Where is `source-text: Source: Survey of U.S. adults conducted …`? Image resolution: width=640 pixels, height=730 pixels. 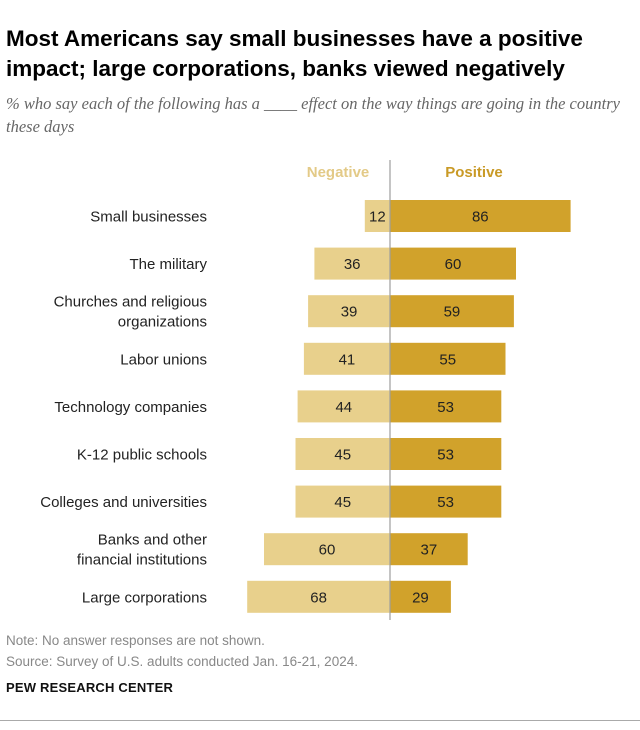 source-text: Source: Survey of U.S. adults conducted … is located at coordinates (182, 661).